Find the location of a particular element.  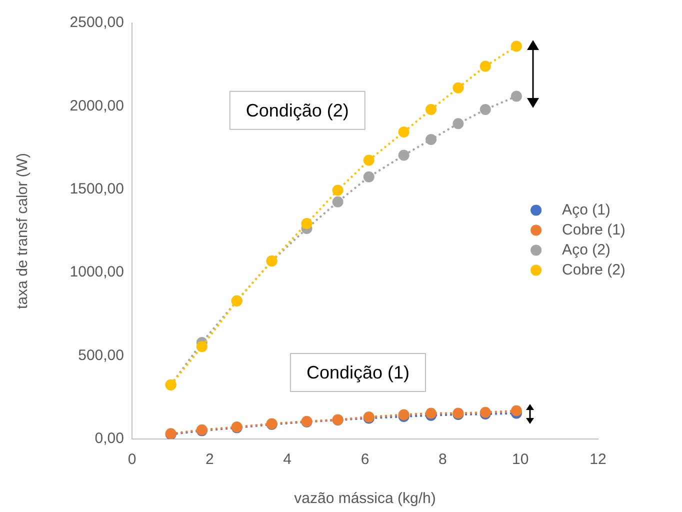

x-tick-label: 10 is located at coordinates (520, 459).